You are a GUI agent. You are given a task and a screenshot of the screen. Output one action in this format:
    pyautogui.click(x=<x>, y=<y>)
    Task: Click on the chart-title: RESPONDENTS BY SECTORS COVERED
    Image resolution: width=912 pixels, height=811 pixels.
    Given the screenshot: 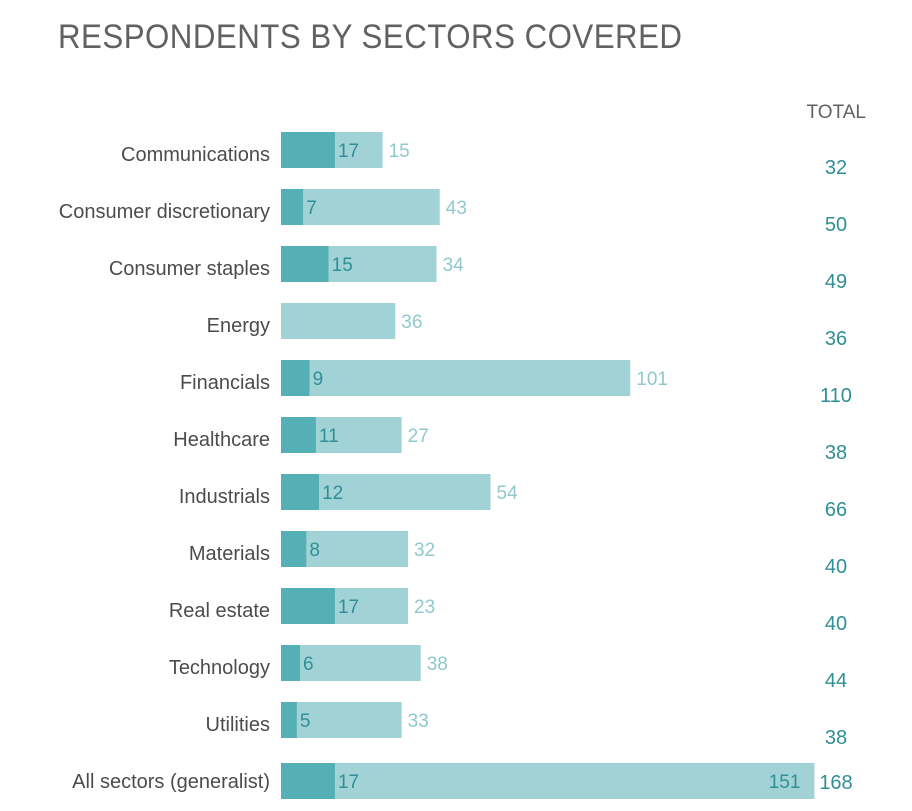 What is the action you would take?
    pyautogui.click(x=370, y=37)
    